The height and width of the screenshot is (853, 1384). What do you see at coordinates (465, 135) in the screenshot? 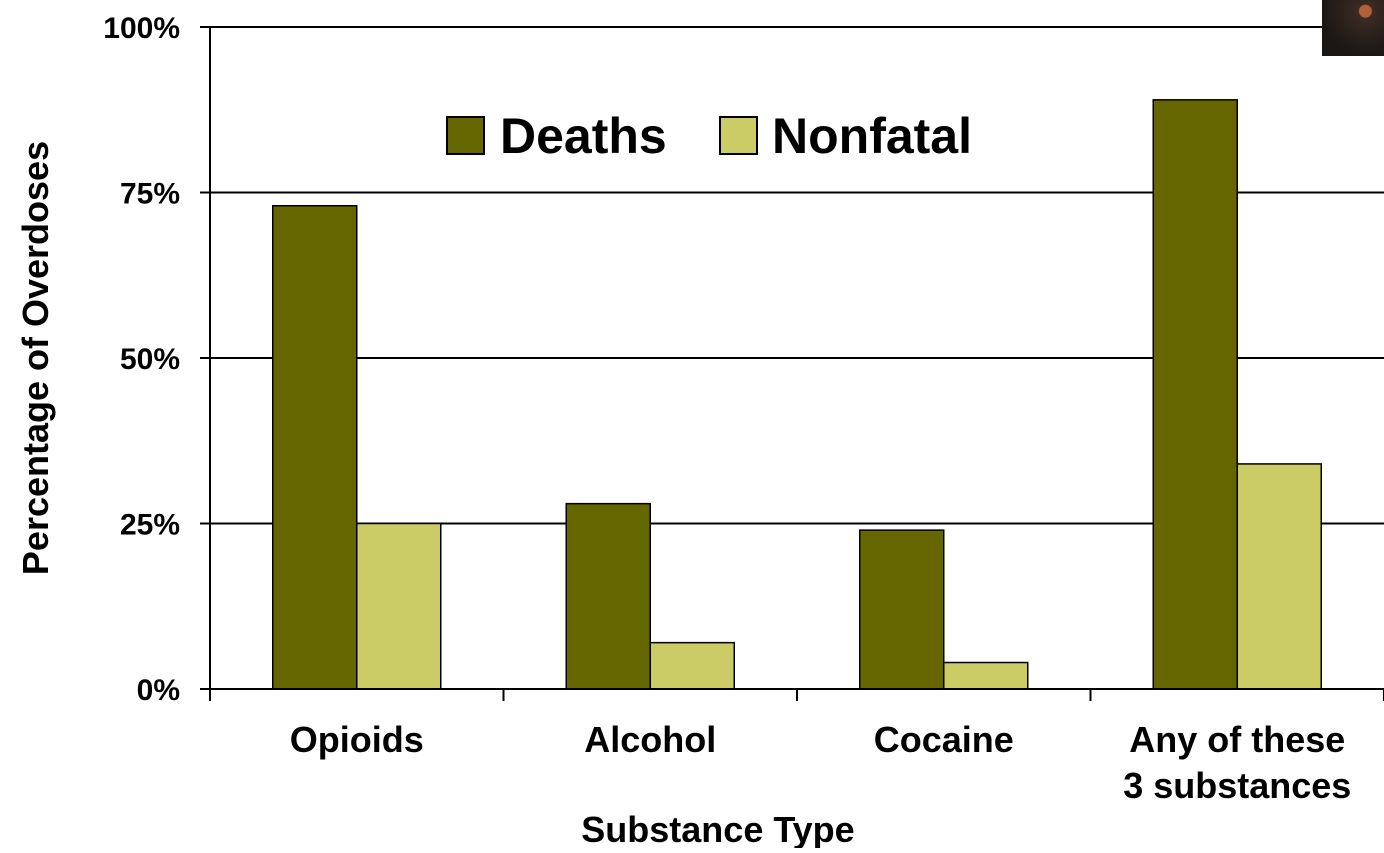
I see `legend-swatch-deaths` at bounding box center [465, 135].